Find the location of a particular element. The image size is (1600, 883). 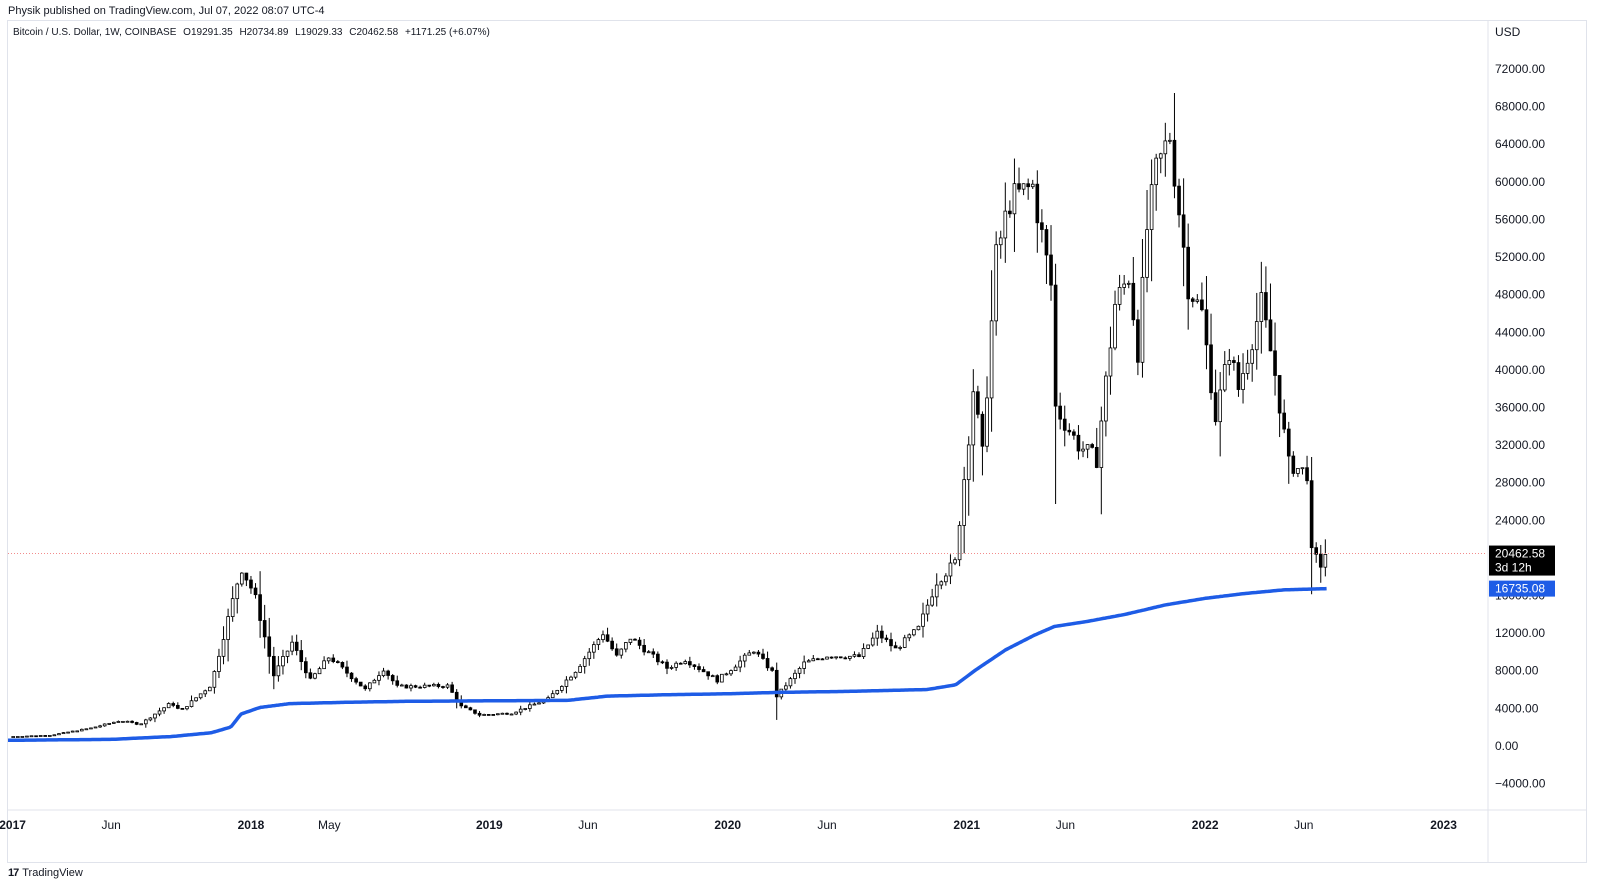

y-tick-label: 44000.00 is located at coordinates (1520, 332).